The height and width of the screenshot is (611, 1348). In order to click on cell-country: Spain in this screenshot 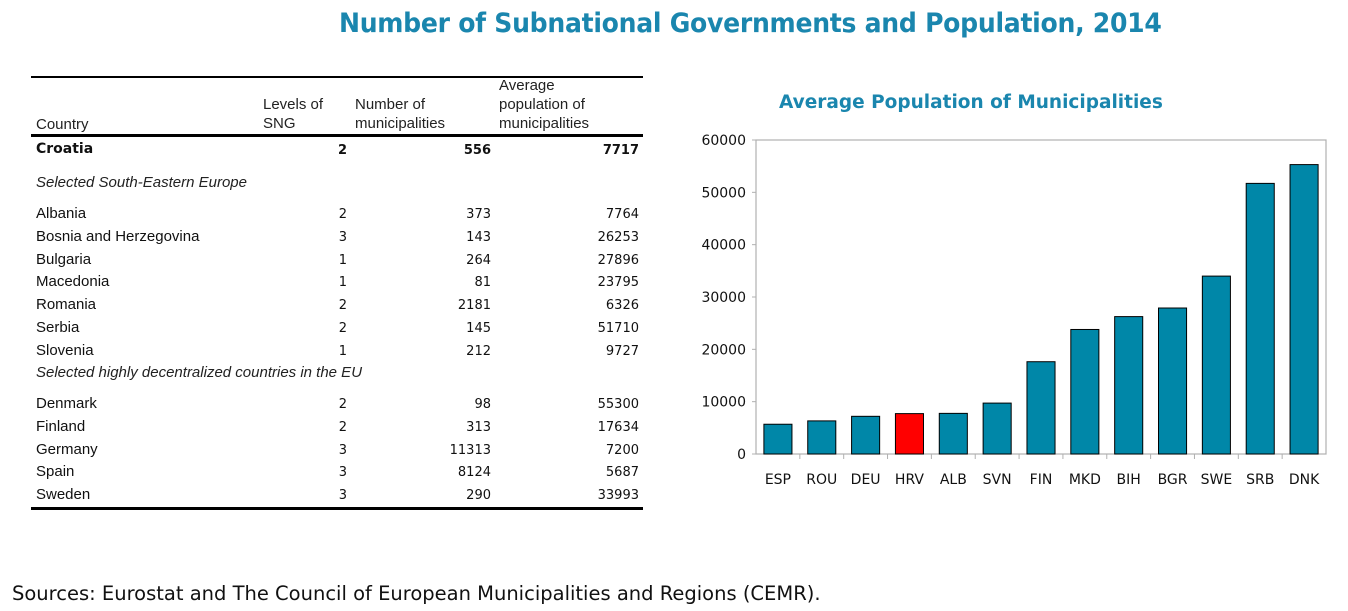, I will do `click(55, 472)`.